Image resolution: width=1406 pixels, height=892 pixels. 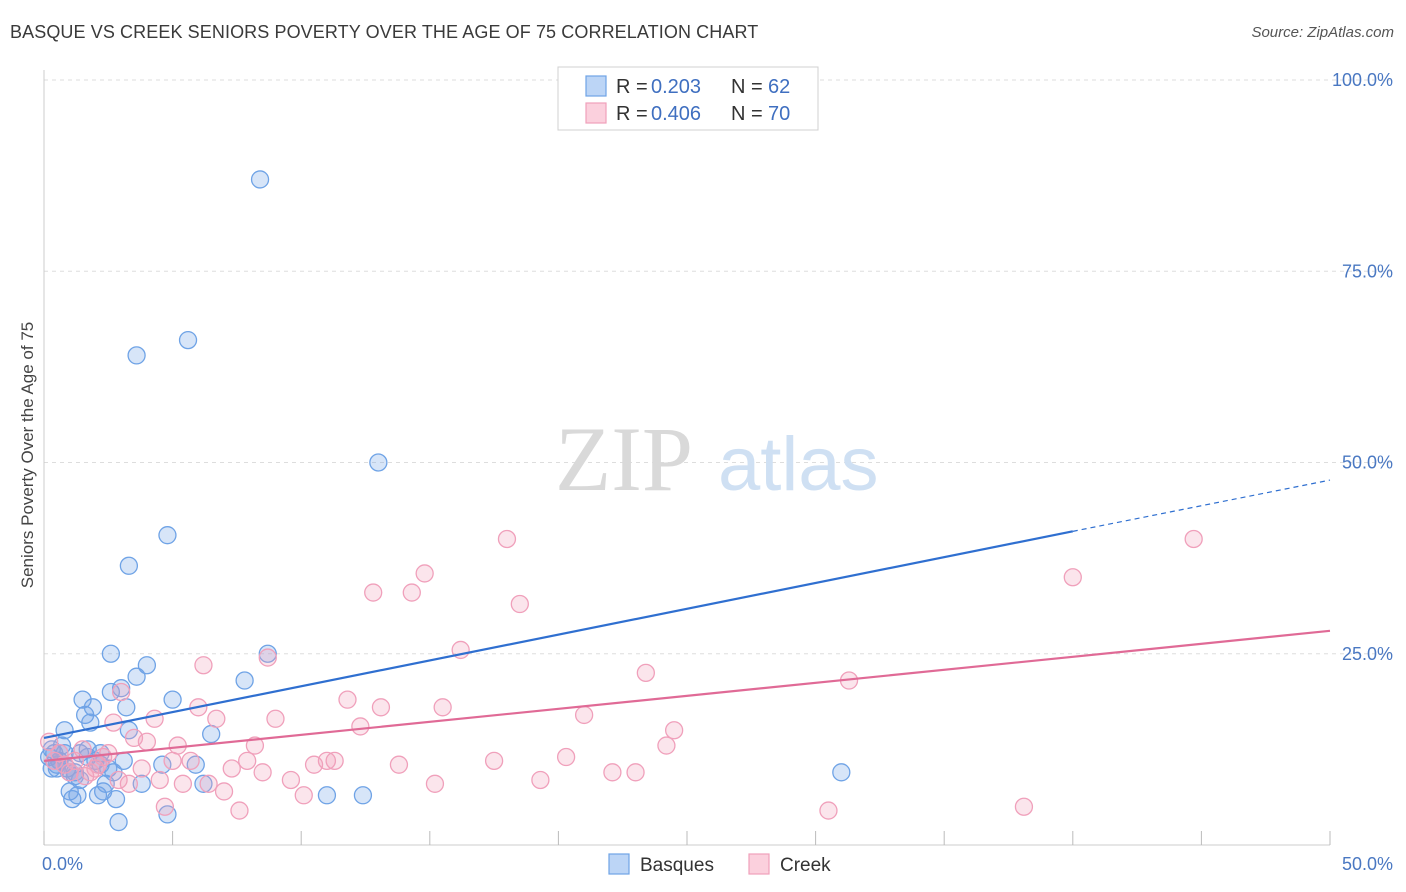 I want to click on series-legend: Basques Creek, so click(x=719, y=864).